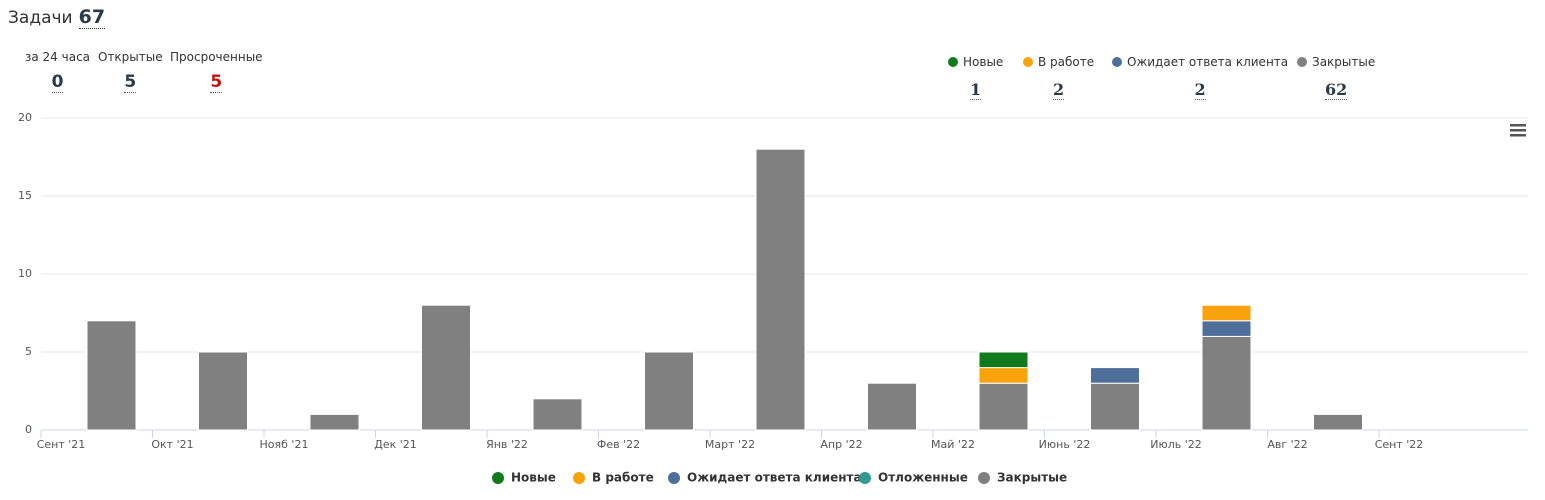  I want to click on header: Задачи 67, so click(57, 17).